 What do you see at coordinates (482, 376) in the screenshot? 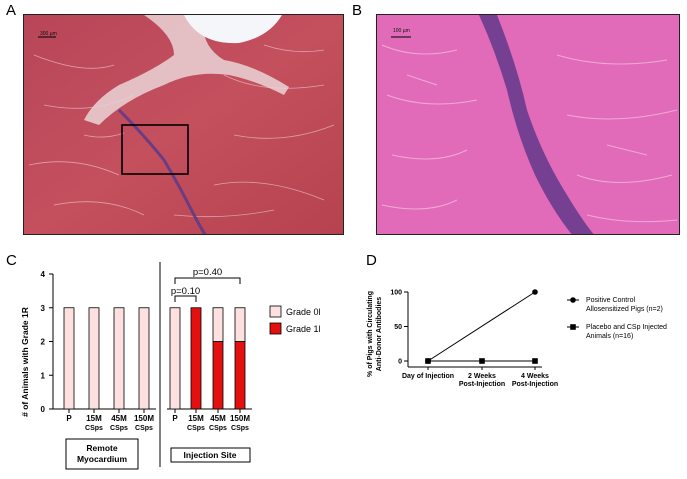
I see `chart-d-xtick-label: 2 Weeks` at bounding box center [482, 376].